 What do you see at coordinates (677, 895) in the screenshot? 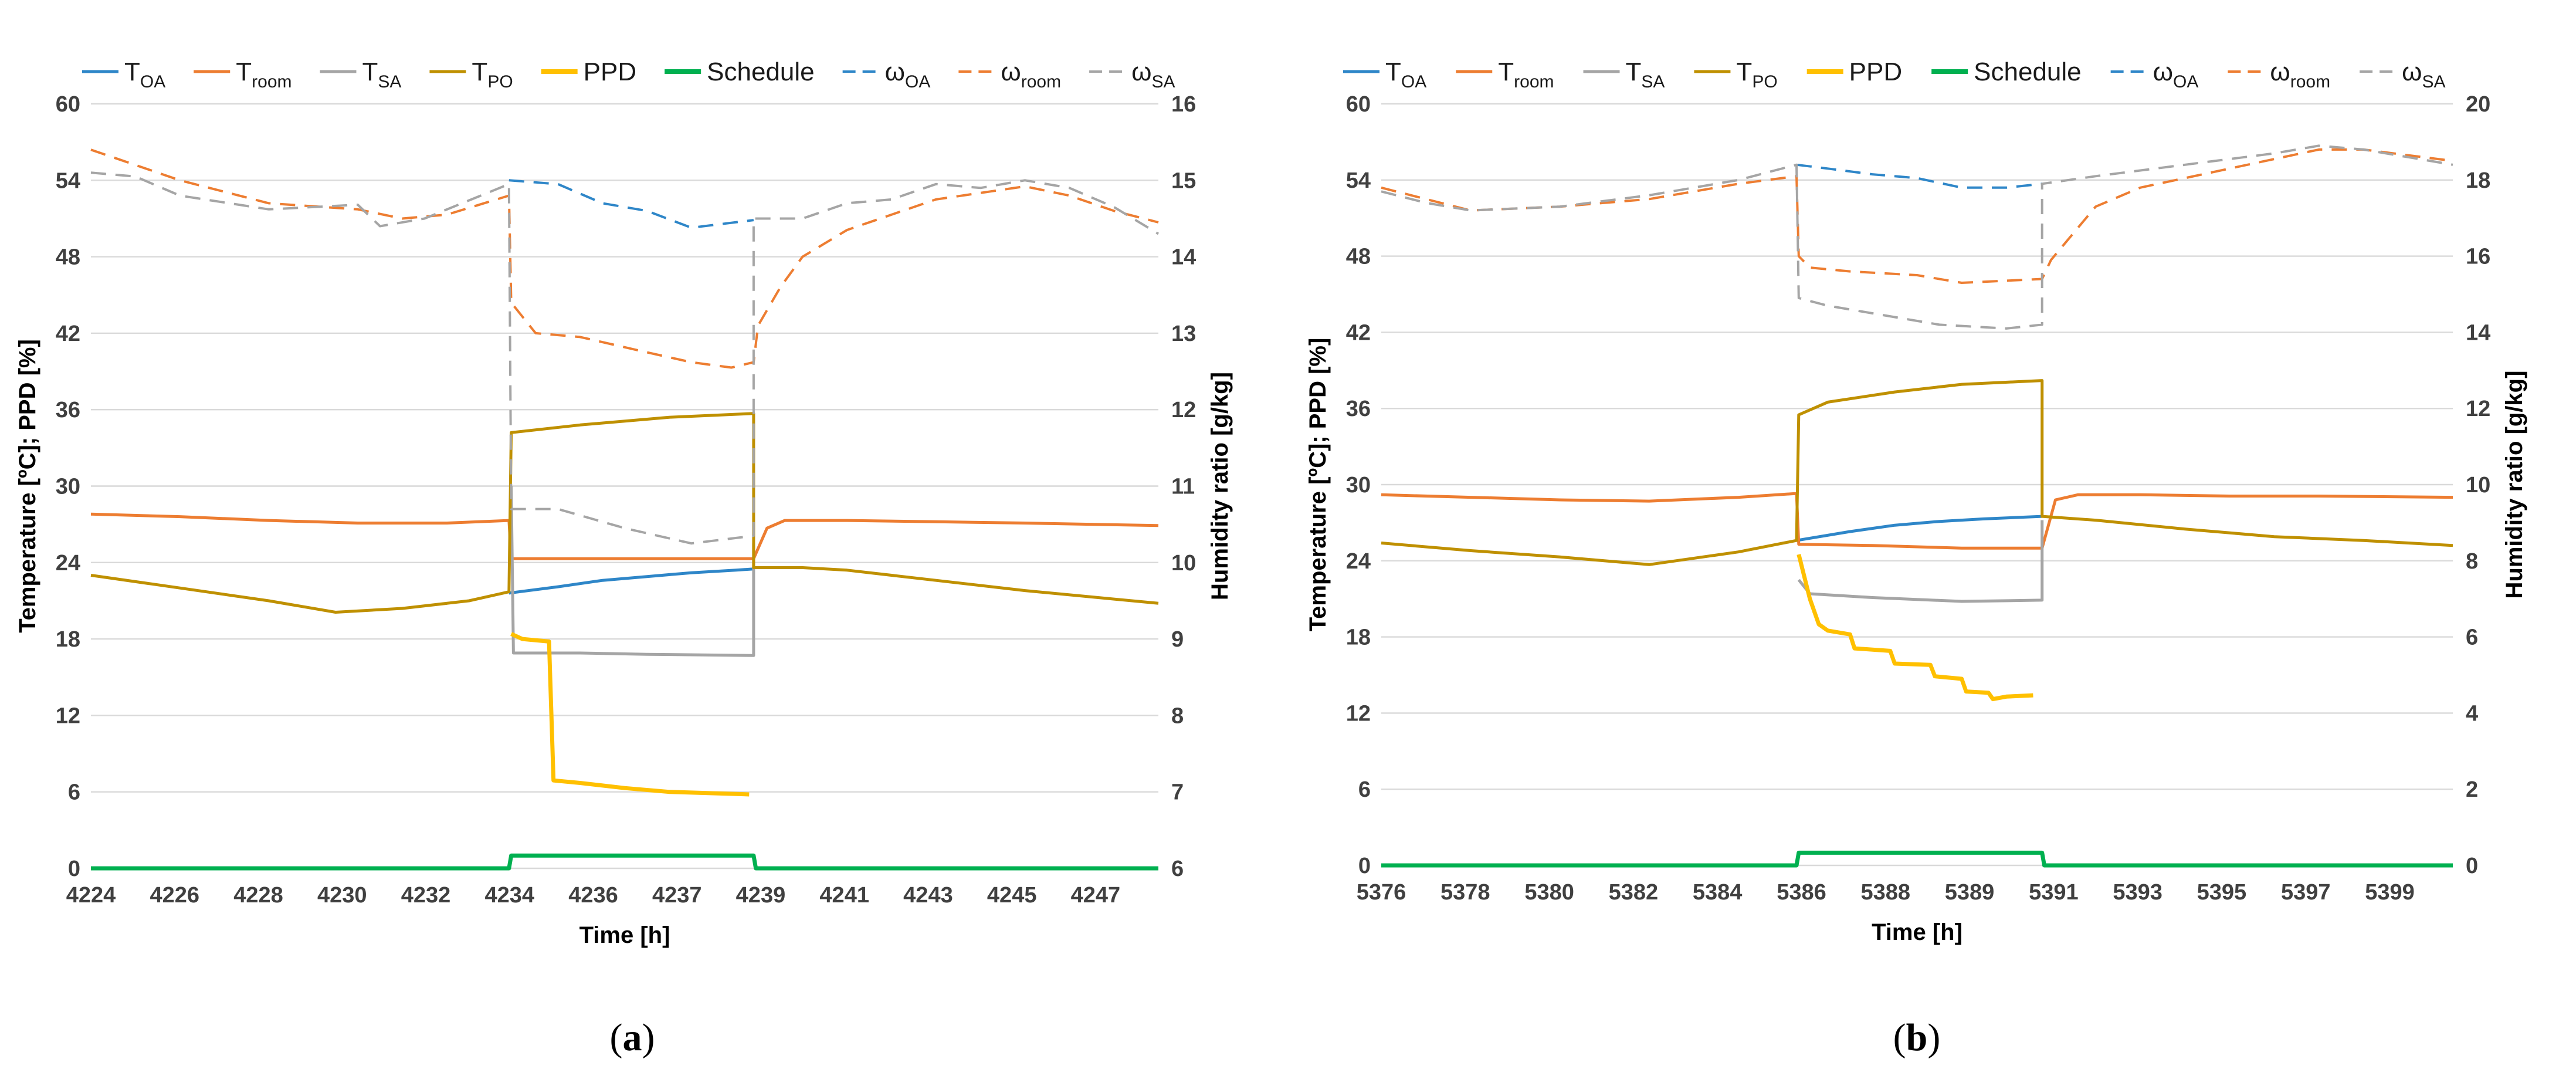
I see `x-tick: 4237` at bounding box center [677, 895].